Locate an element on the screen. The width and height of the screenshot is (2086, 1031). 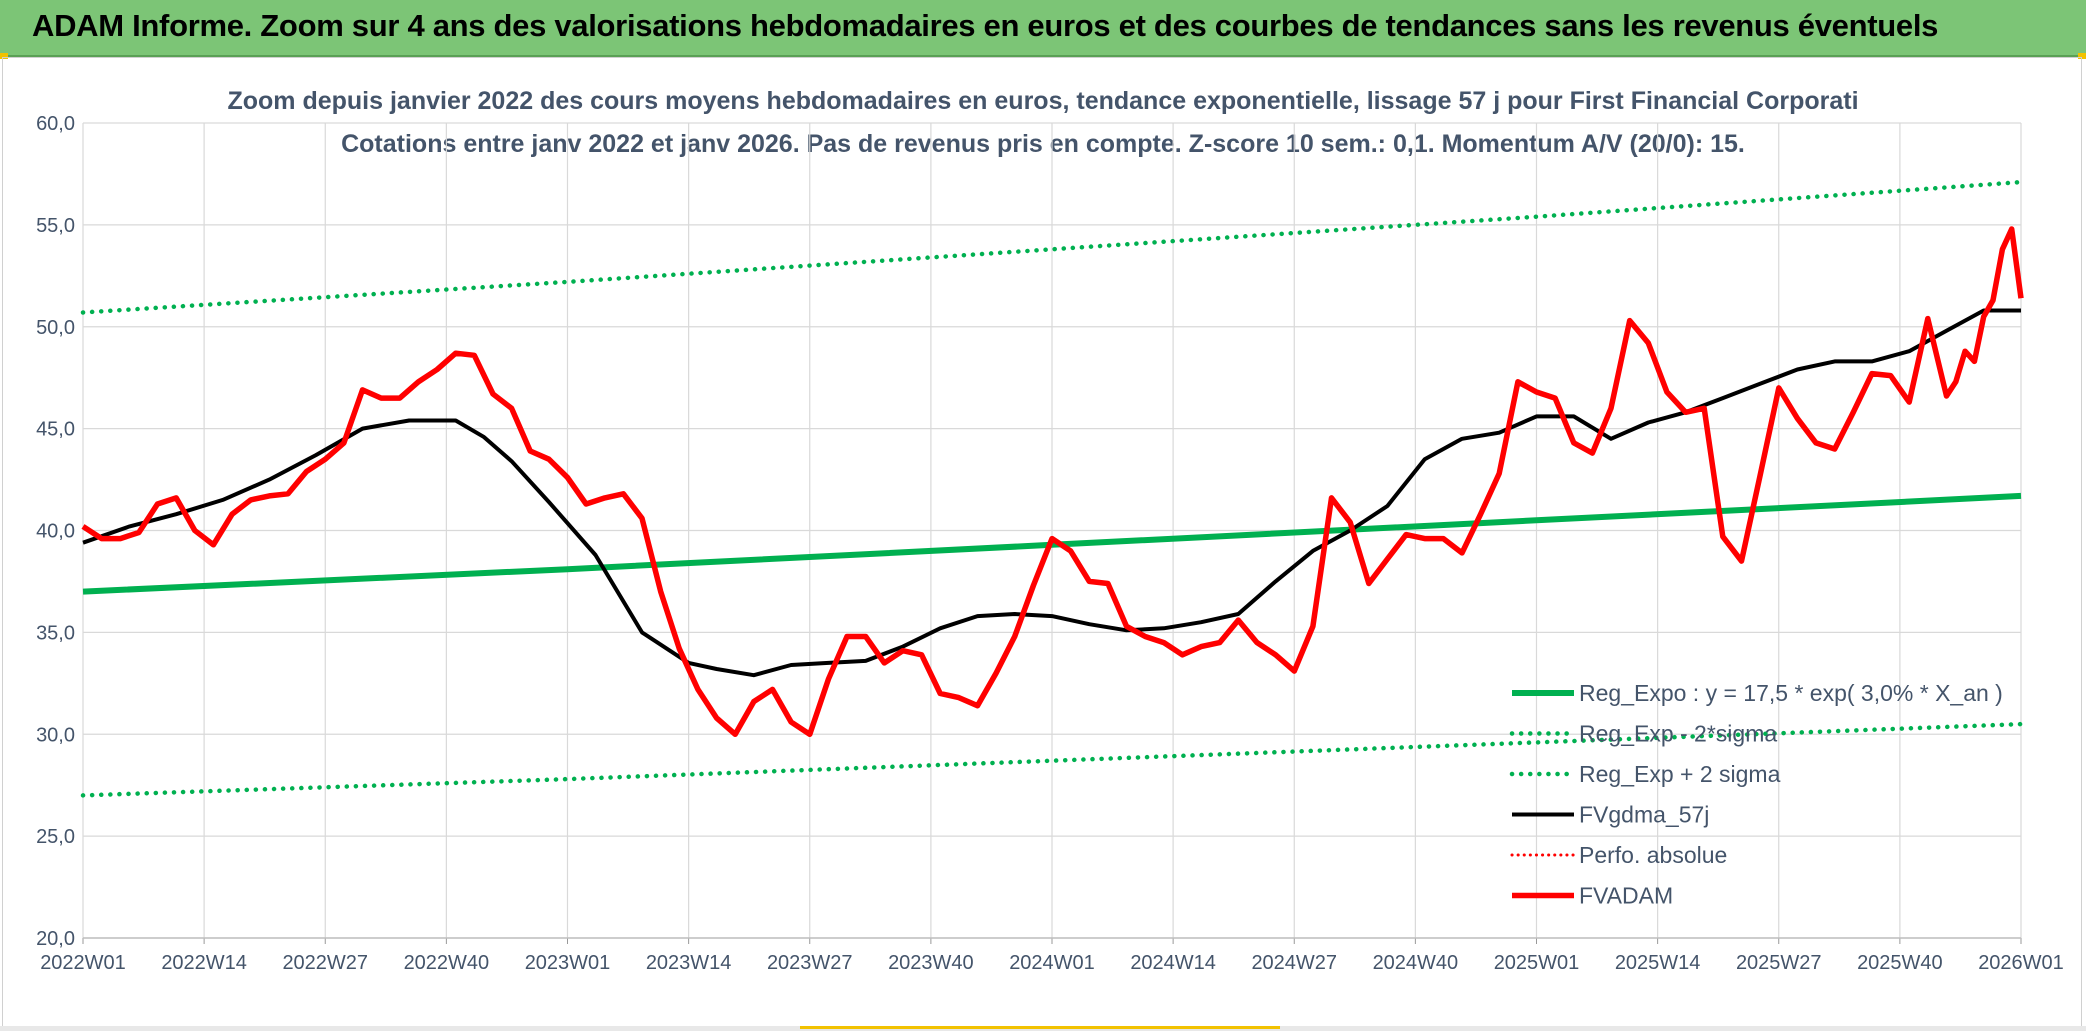
x-tick-label: 2023W40 is located at coordinates (931, 963).